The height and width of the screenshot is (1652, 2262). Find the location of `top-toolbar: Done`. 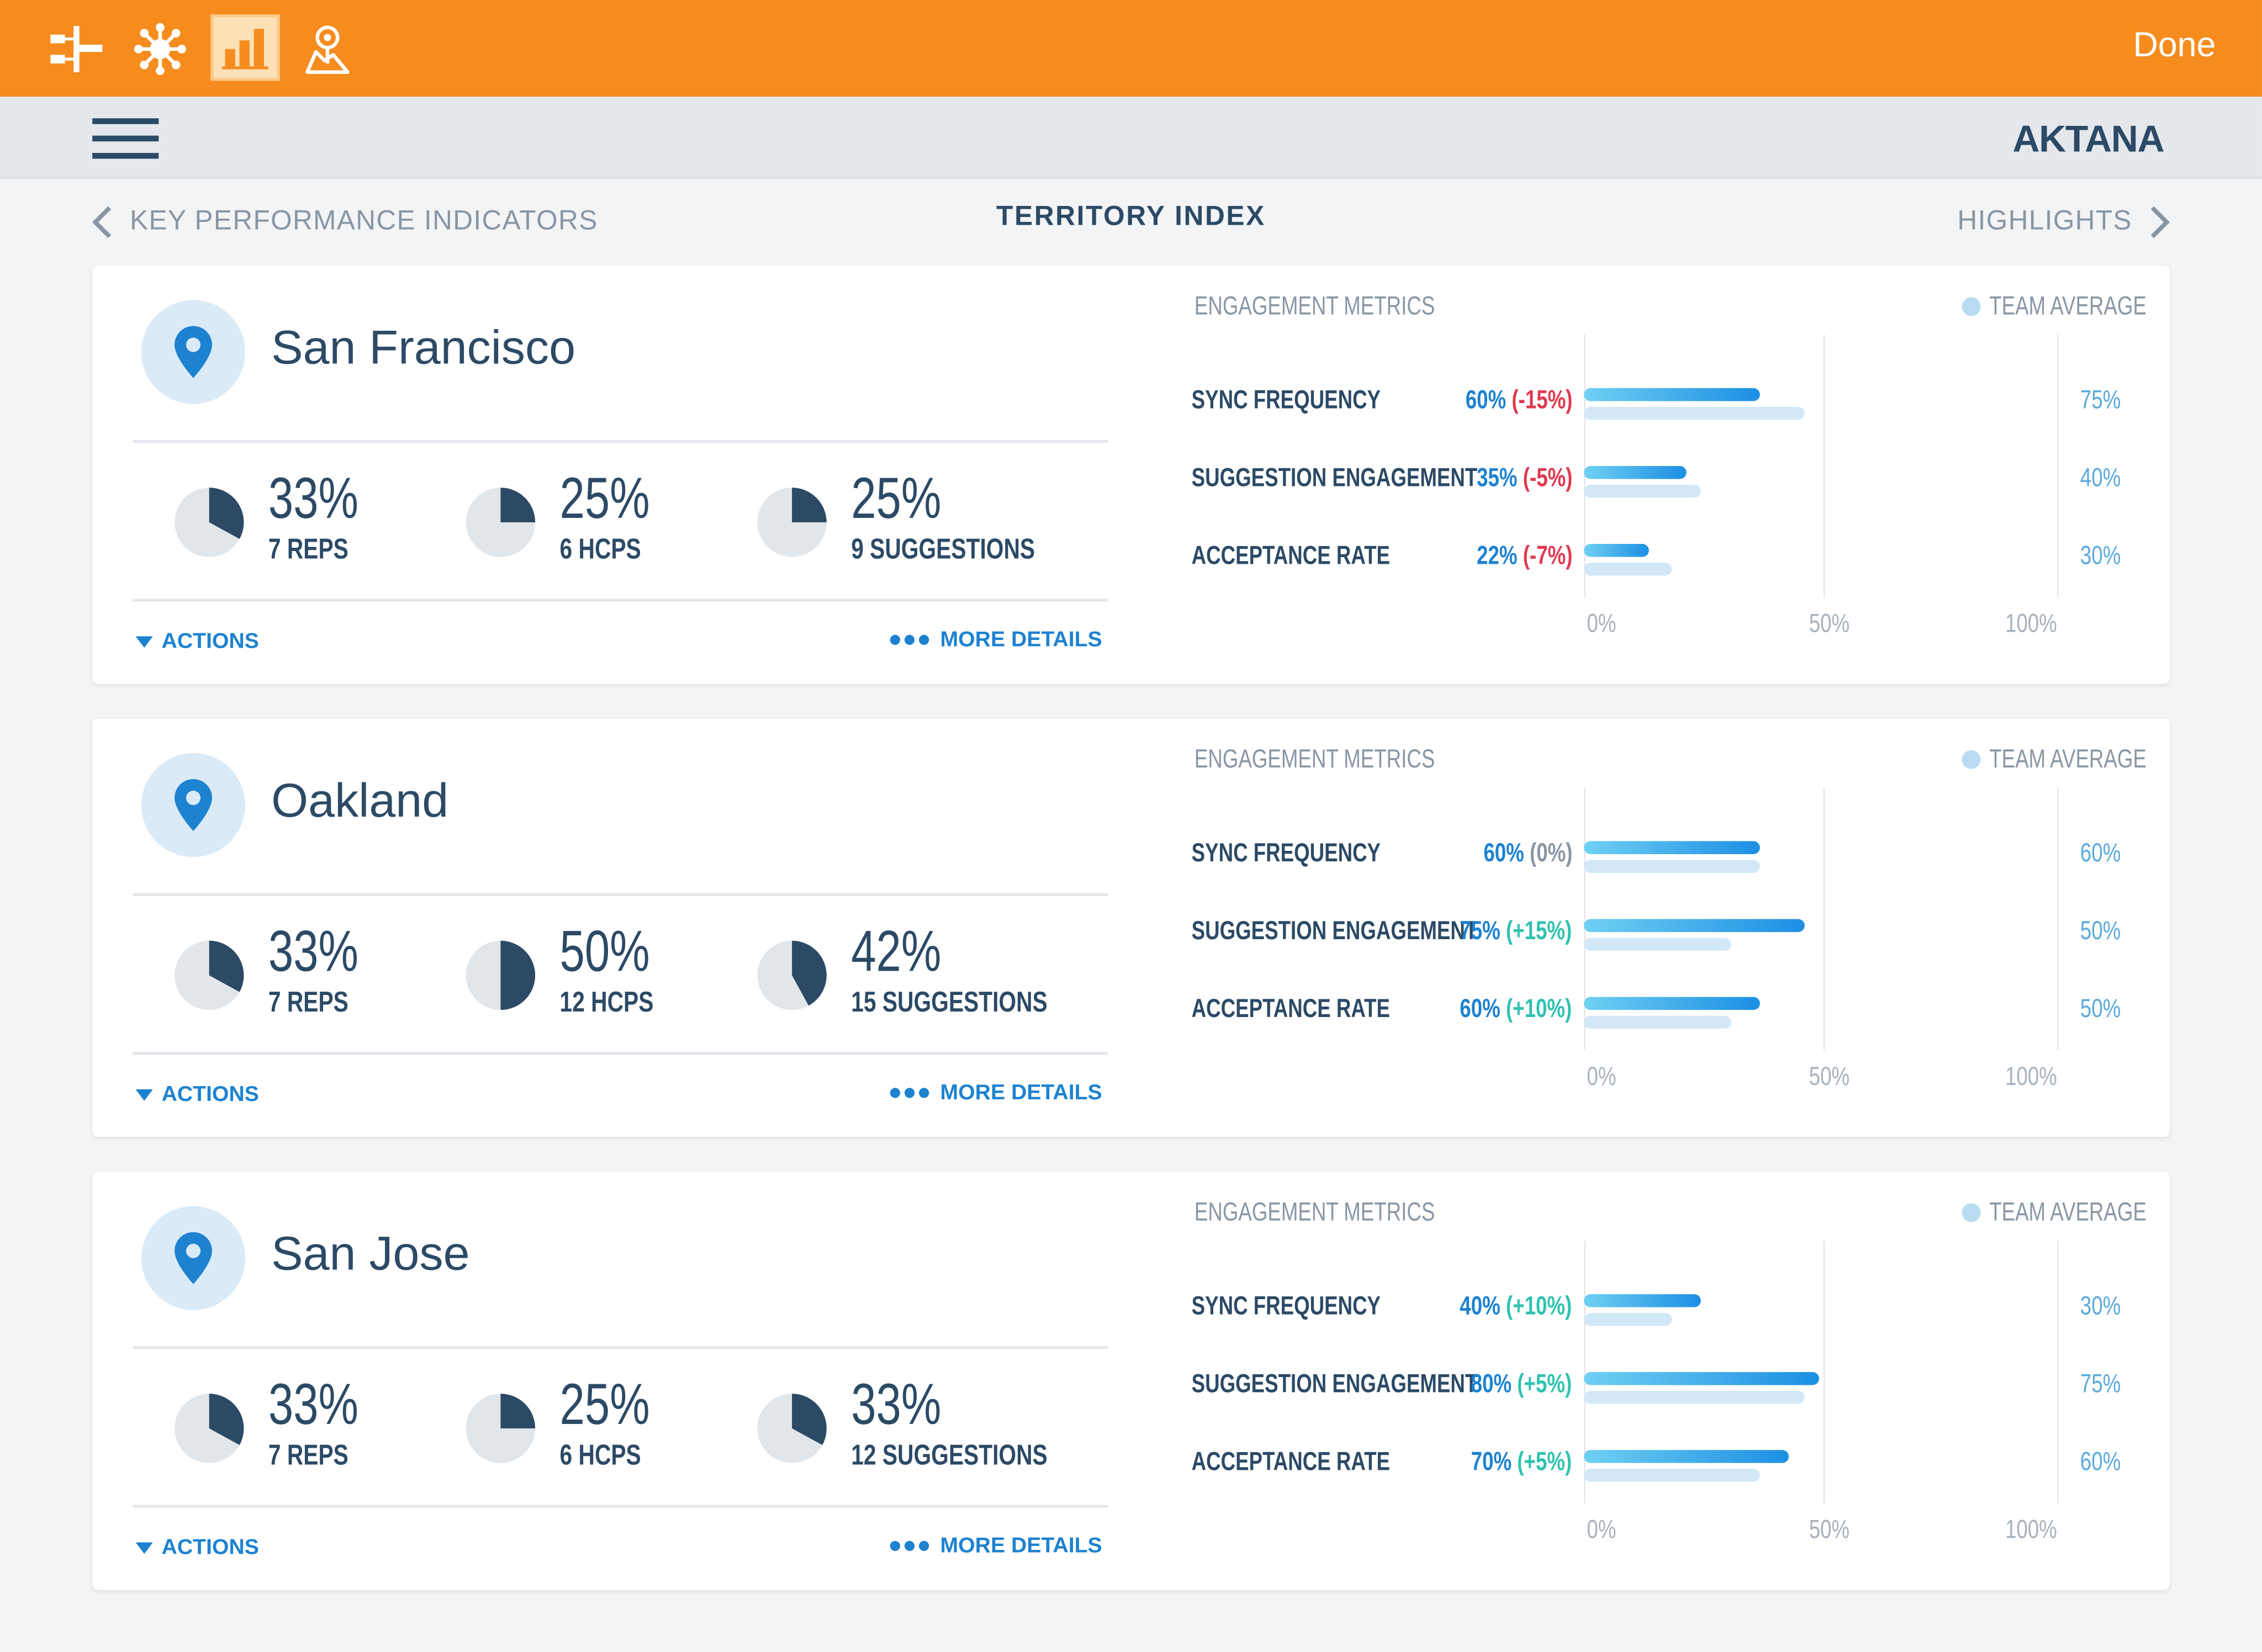

top-toolbar: Done is located at coordinates (1131, 48).